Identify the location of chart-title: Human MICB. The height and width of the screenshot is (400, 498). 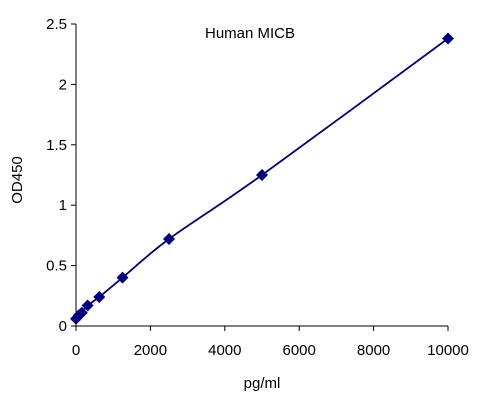
(250, 33).